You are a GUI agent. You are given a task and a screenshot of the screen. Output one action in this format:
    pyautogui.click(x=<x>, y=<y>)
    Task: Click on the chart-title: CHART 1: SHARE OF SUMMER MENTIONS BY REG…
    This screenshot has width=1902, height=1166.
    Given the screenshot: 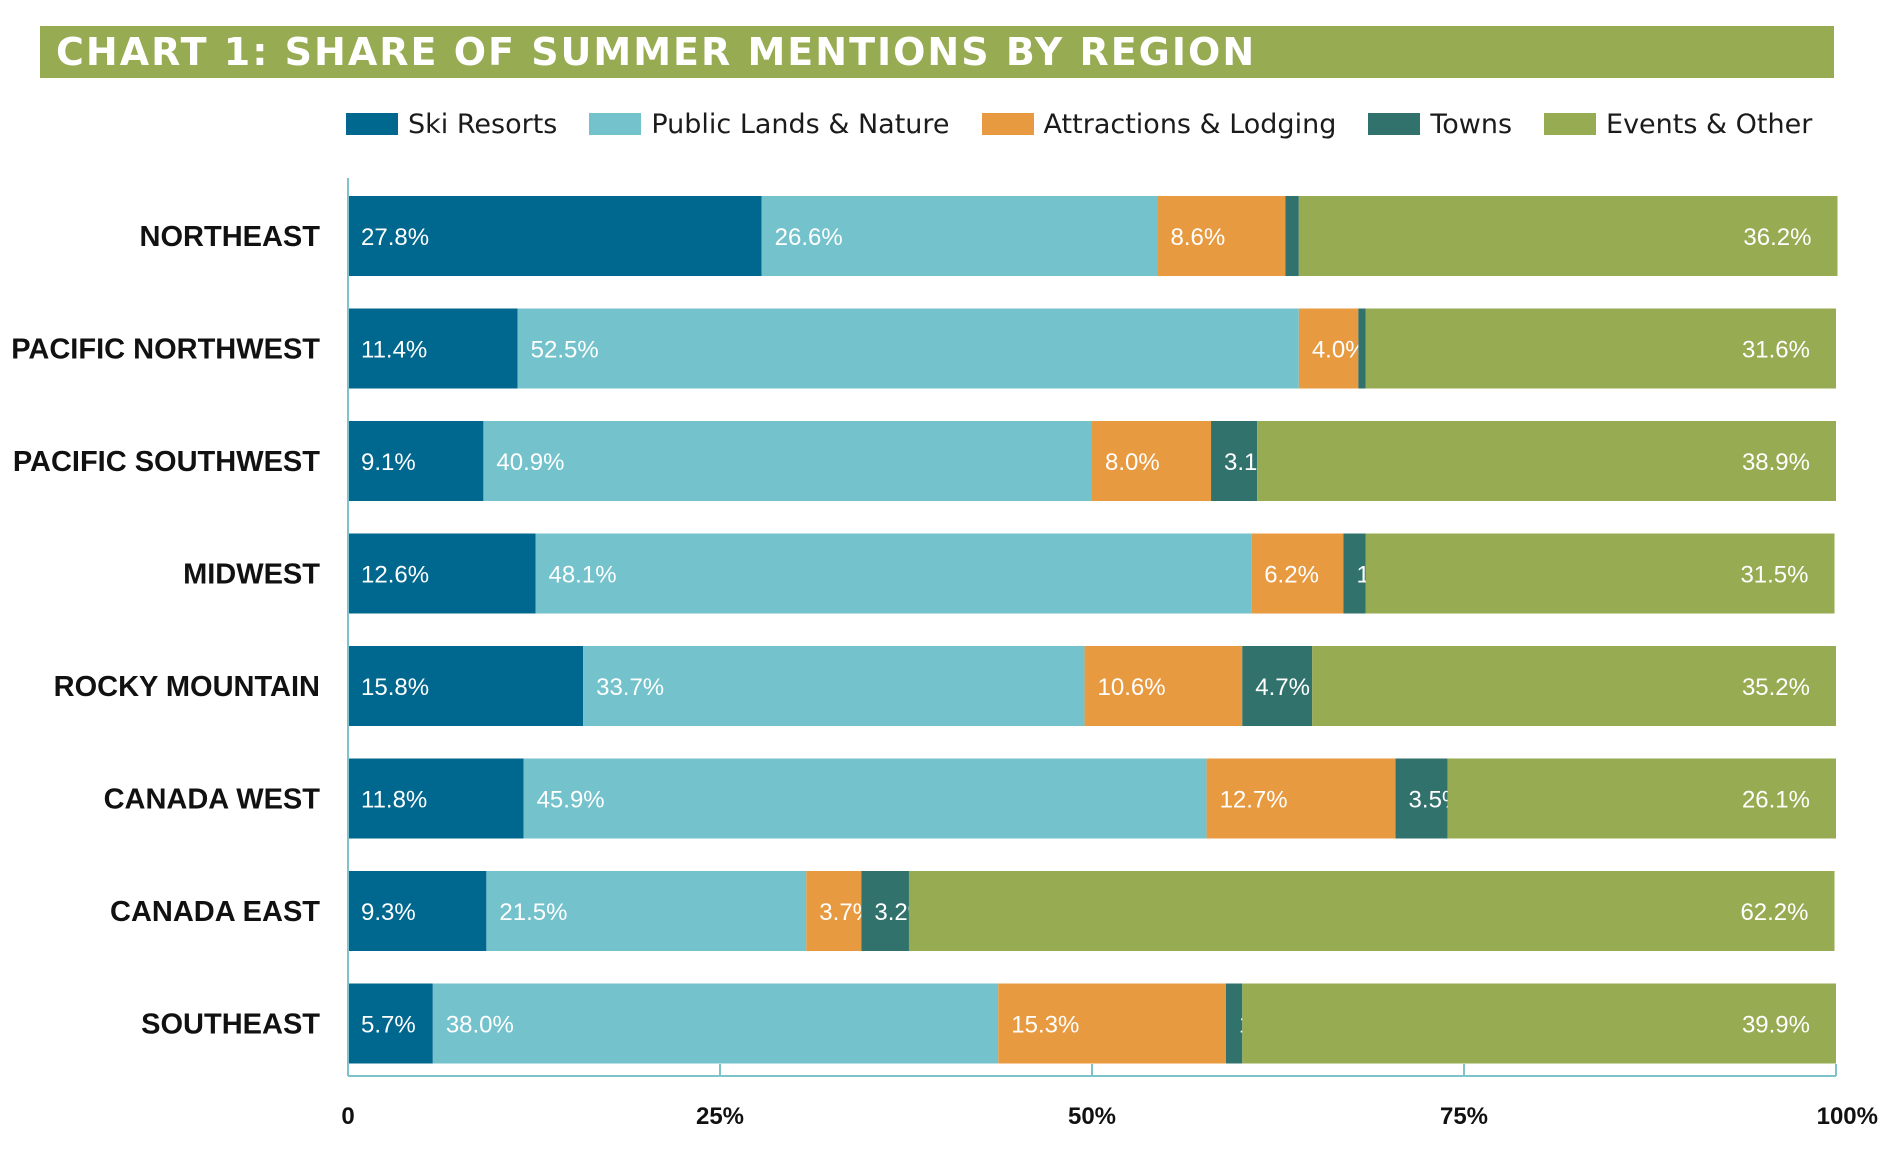 What is the action you would take?
    pyautogui.click(x=656, y=52)
    